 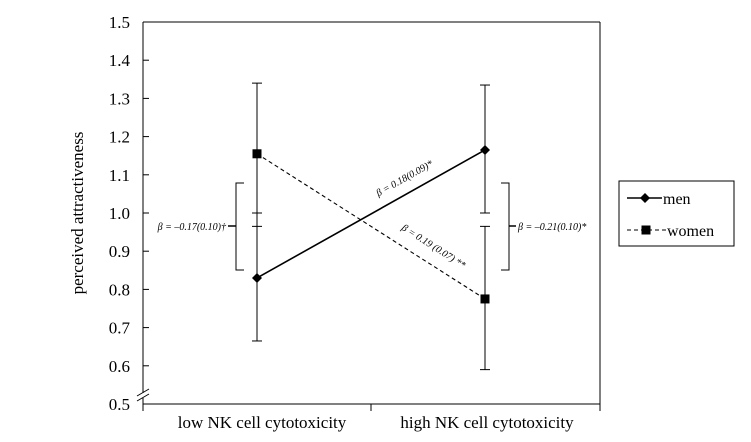 I want to click on bracket-low, so click(x=239, y=226).